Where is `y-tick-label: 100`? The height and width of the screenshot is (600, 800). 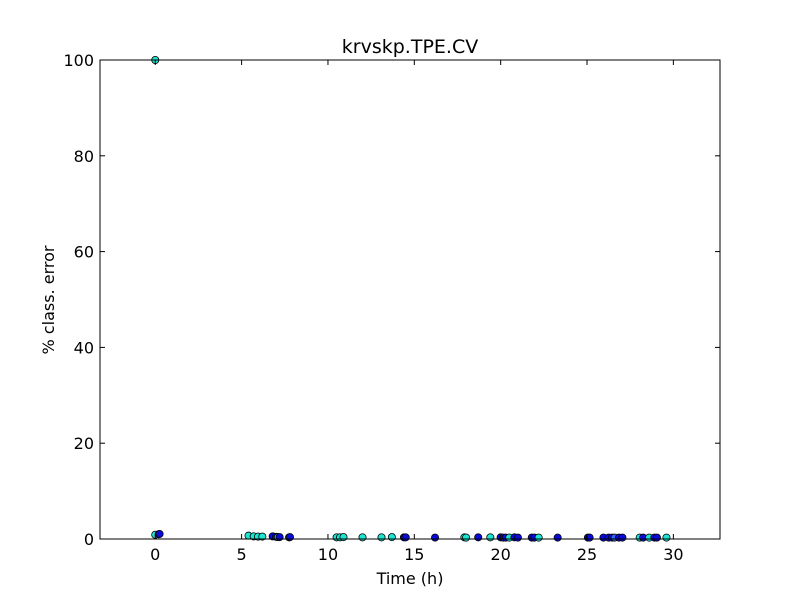 y-tick-label: 100 is located at coordinates (78, 60).